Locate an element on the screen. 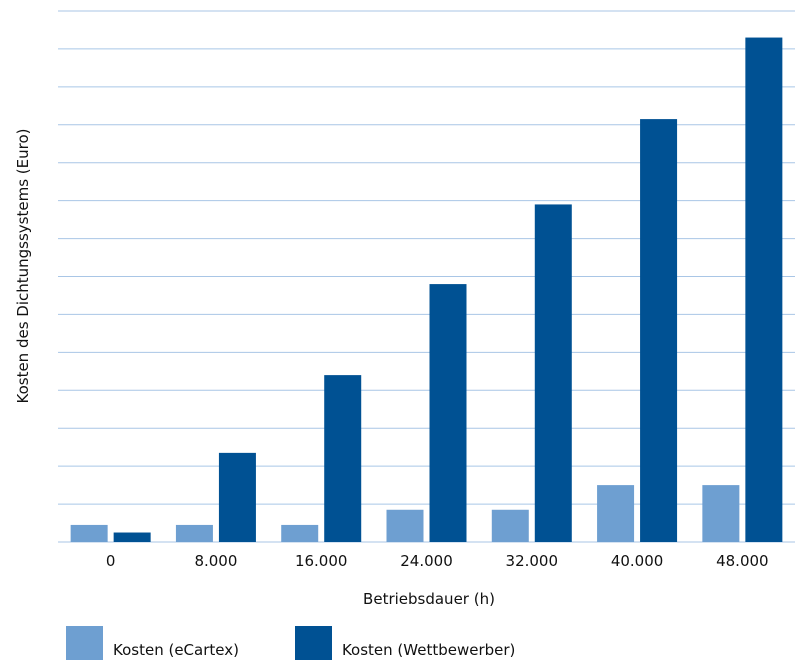 The width and height of the screenshot is (803, 662). x-tick-label: 32.000 is located at coordinates (532, 561).